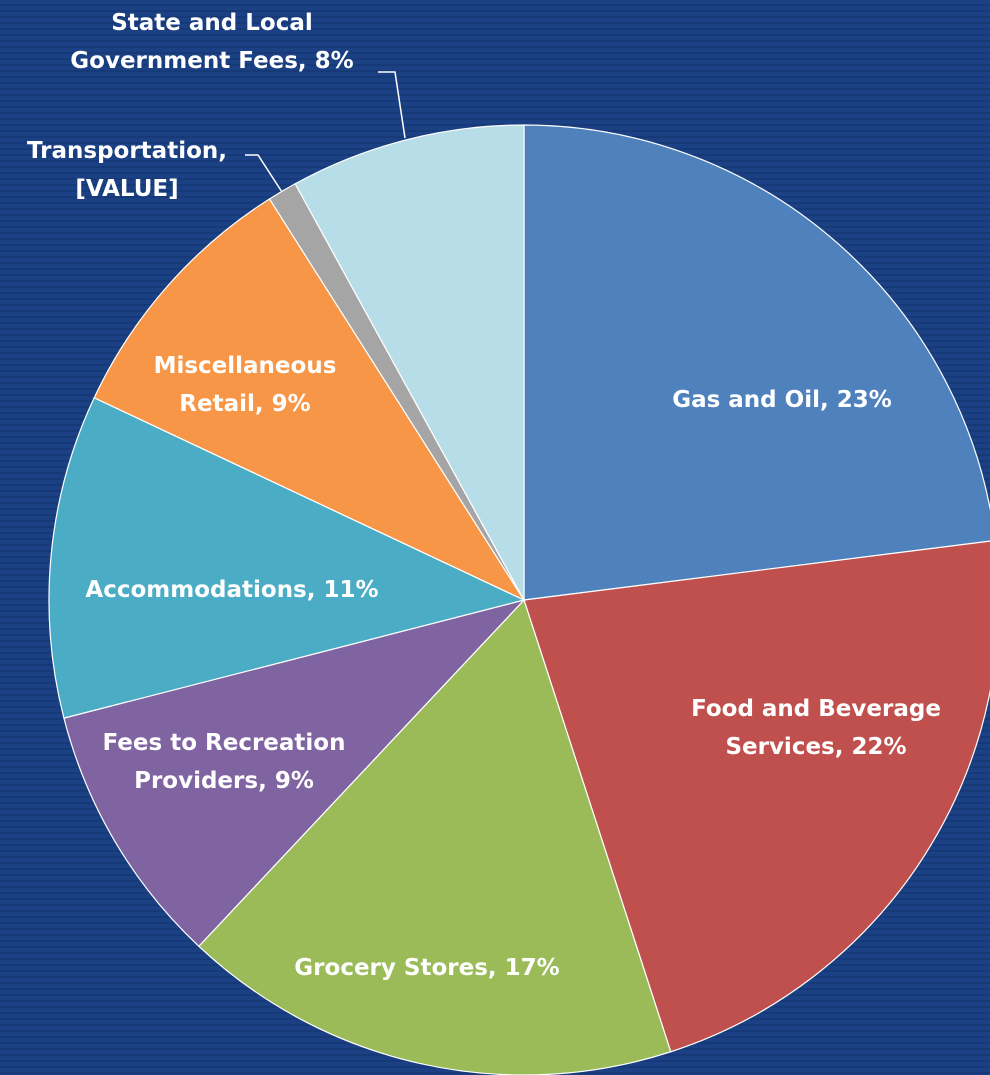 Image resolution: width=990 pixels, height=1075 pixels. Describe the element at coordinates (351, 590) in the screenshot. I see `value-label: 11%` at that location.